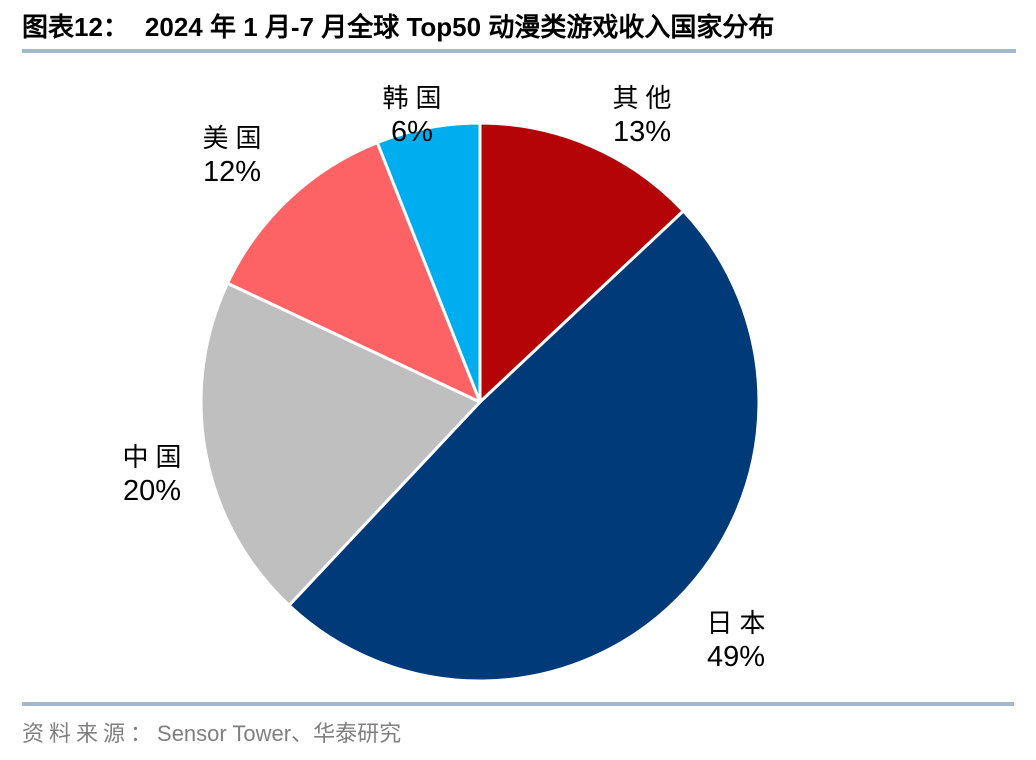 The width and height of the screenshot is (1036, 760). Describe the element at coordinates (235, 138) in the screenshot. I see `slice-label-usa-name: 美国` at that location.